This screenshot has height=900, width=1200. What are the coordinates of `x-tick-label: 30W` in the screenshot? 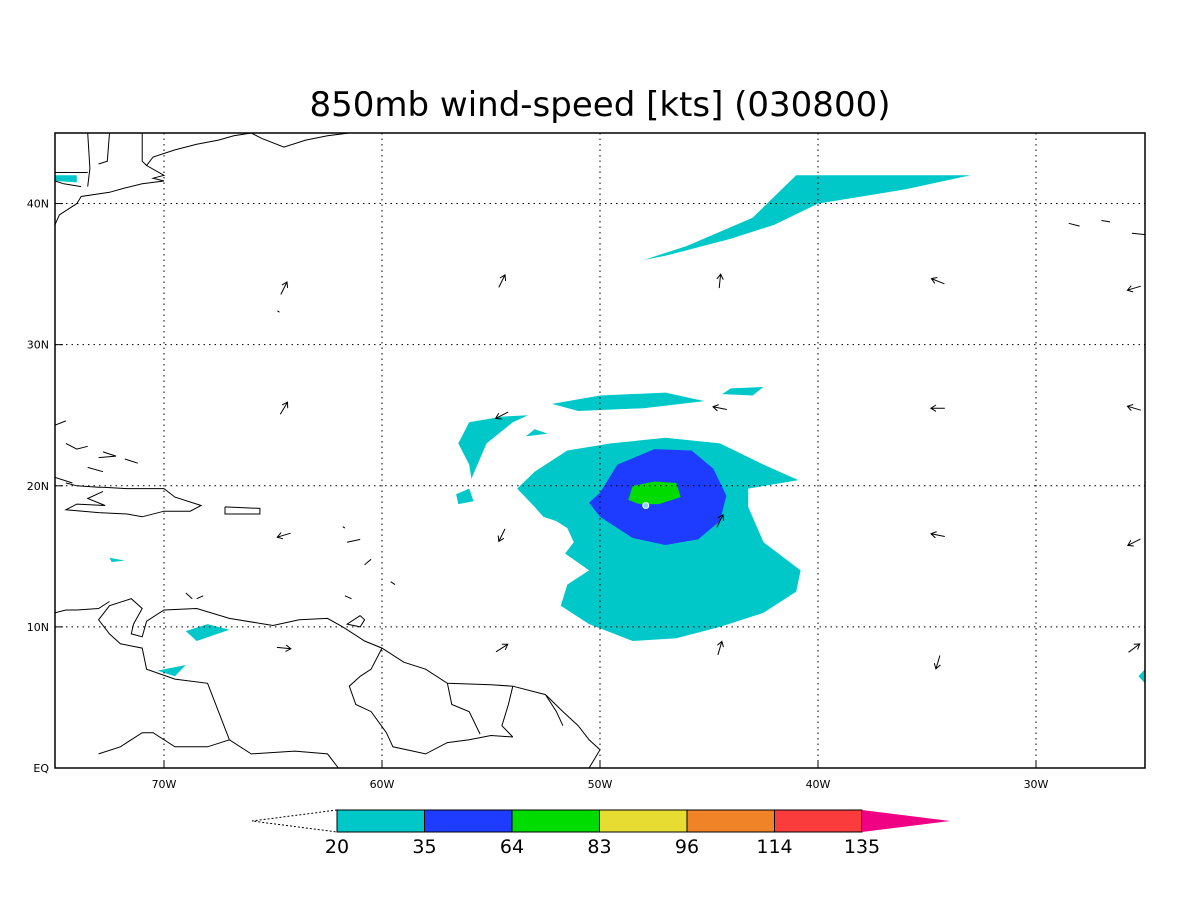 It's located at (1036, 784).